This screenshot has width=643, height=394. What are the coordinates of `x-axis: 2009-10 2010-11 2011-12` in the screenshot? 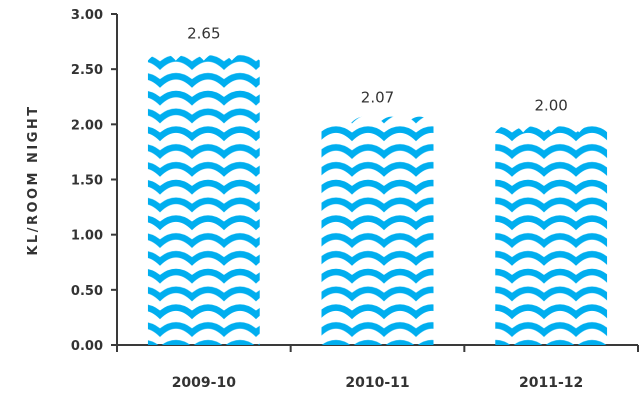 It's located at (377, 367).